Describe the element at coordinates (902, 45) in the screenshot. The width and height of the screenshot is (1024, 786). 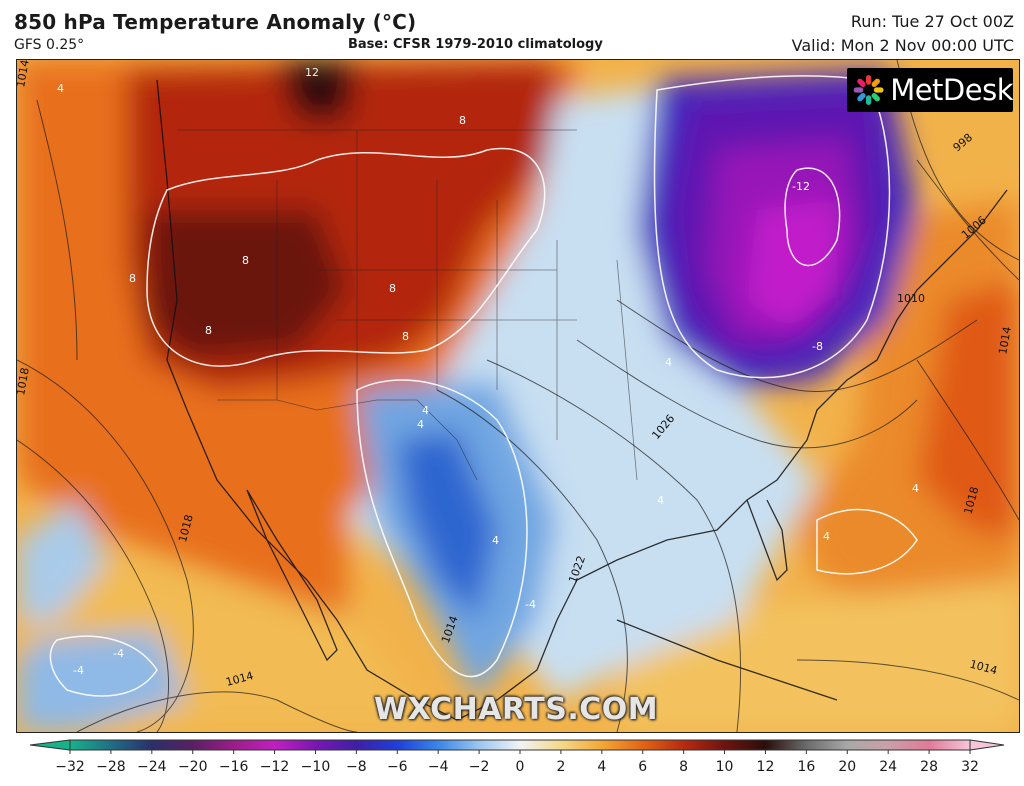
I see `valid-time-label: Valid: Mon 2 Nov 00:00 UTC` at that location.